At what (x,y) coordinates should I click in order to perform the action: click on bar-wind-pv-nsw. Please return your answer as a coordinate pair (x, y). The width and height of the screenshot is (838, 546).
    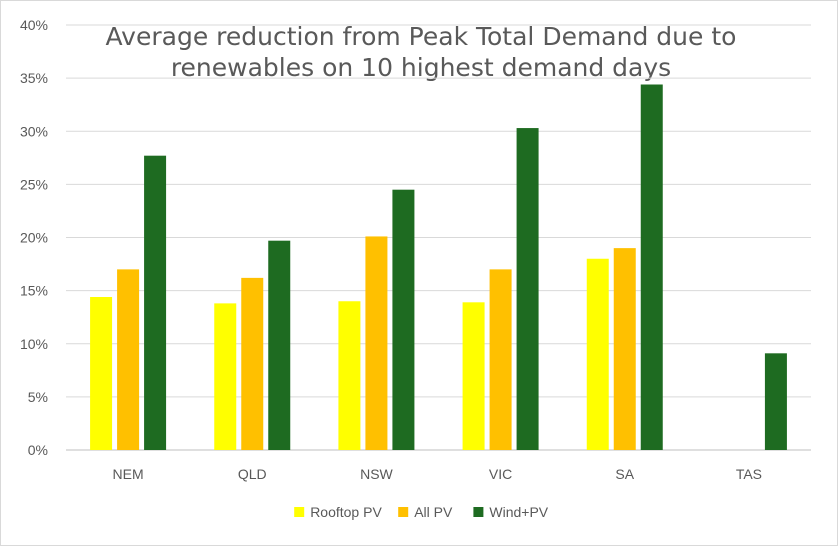
    Looking at the image, I should click on (403, 319).